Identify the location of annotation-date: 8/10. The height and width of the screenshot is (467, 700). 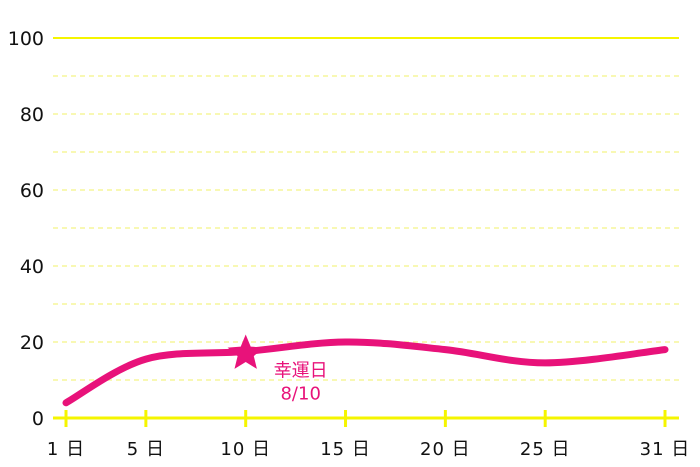
(300, 394).